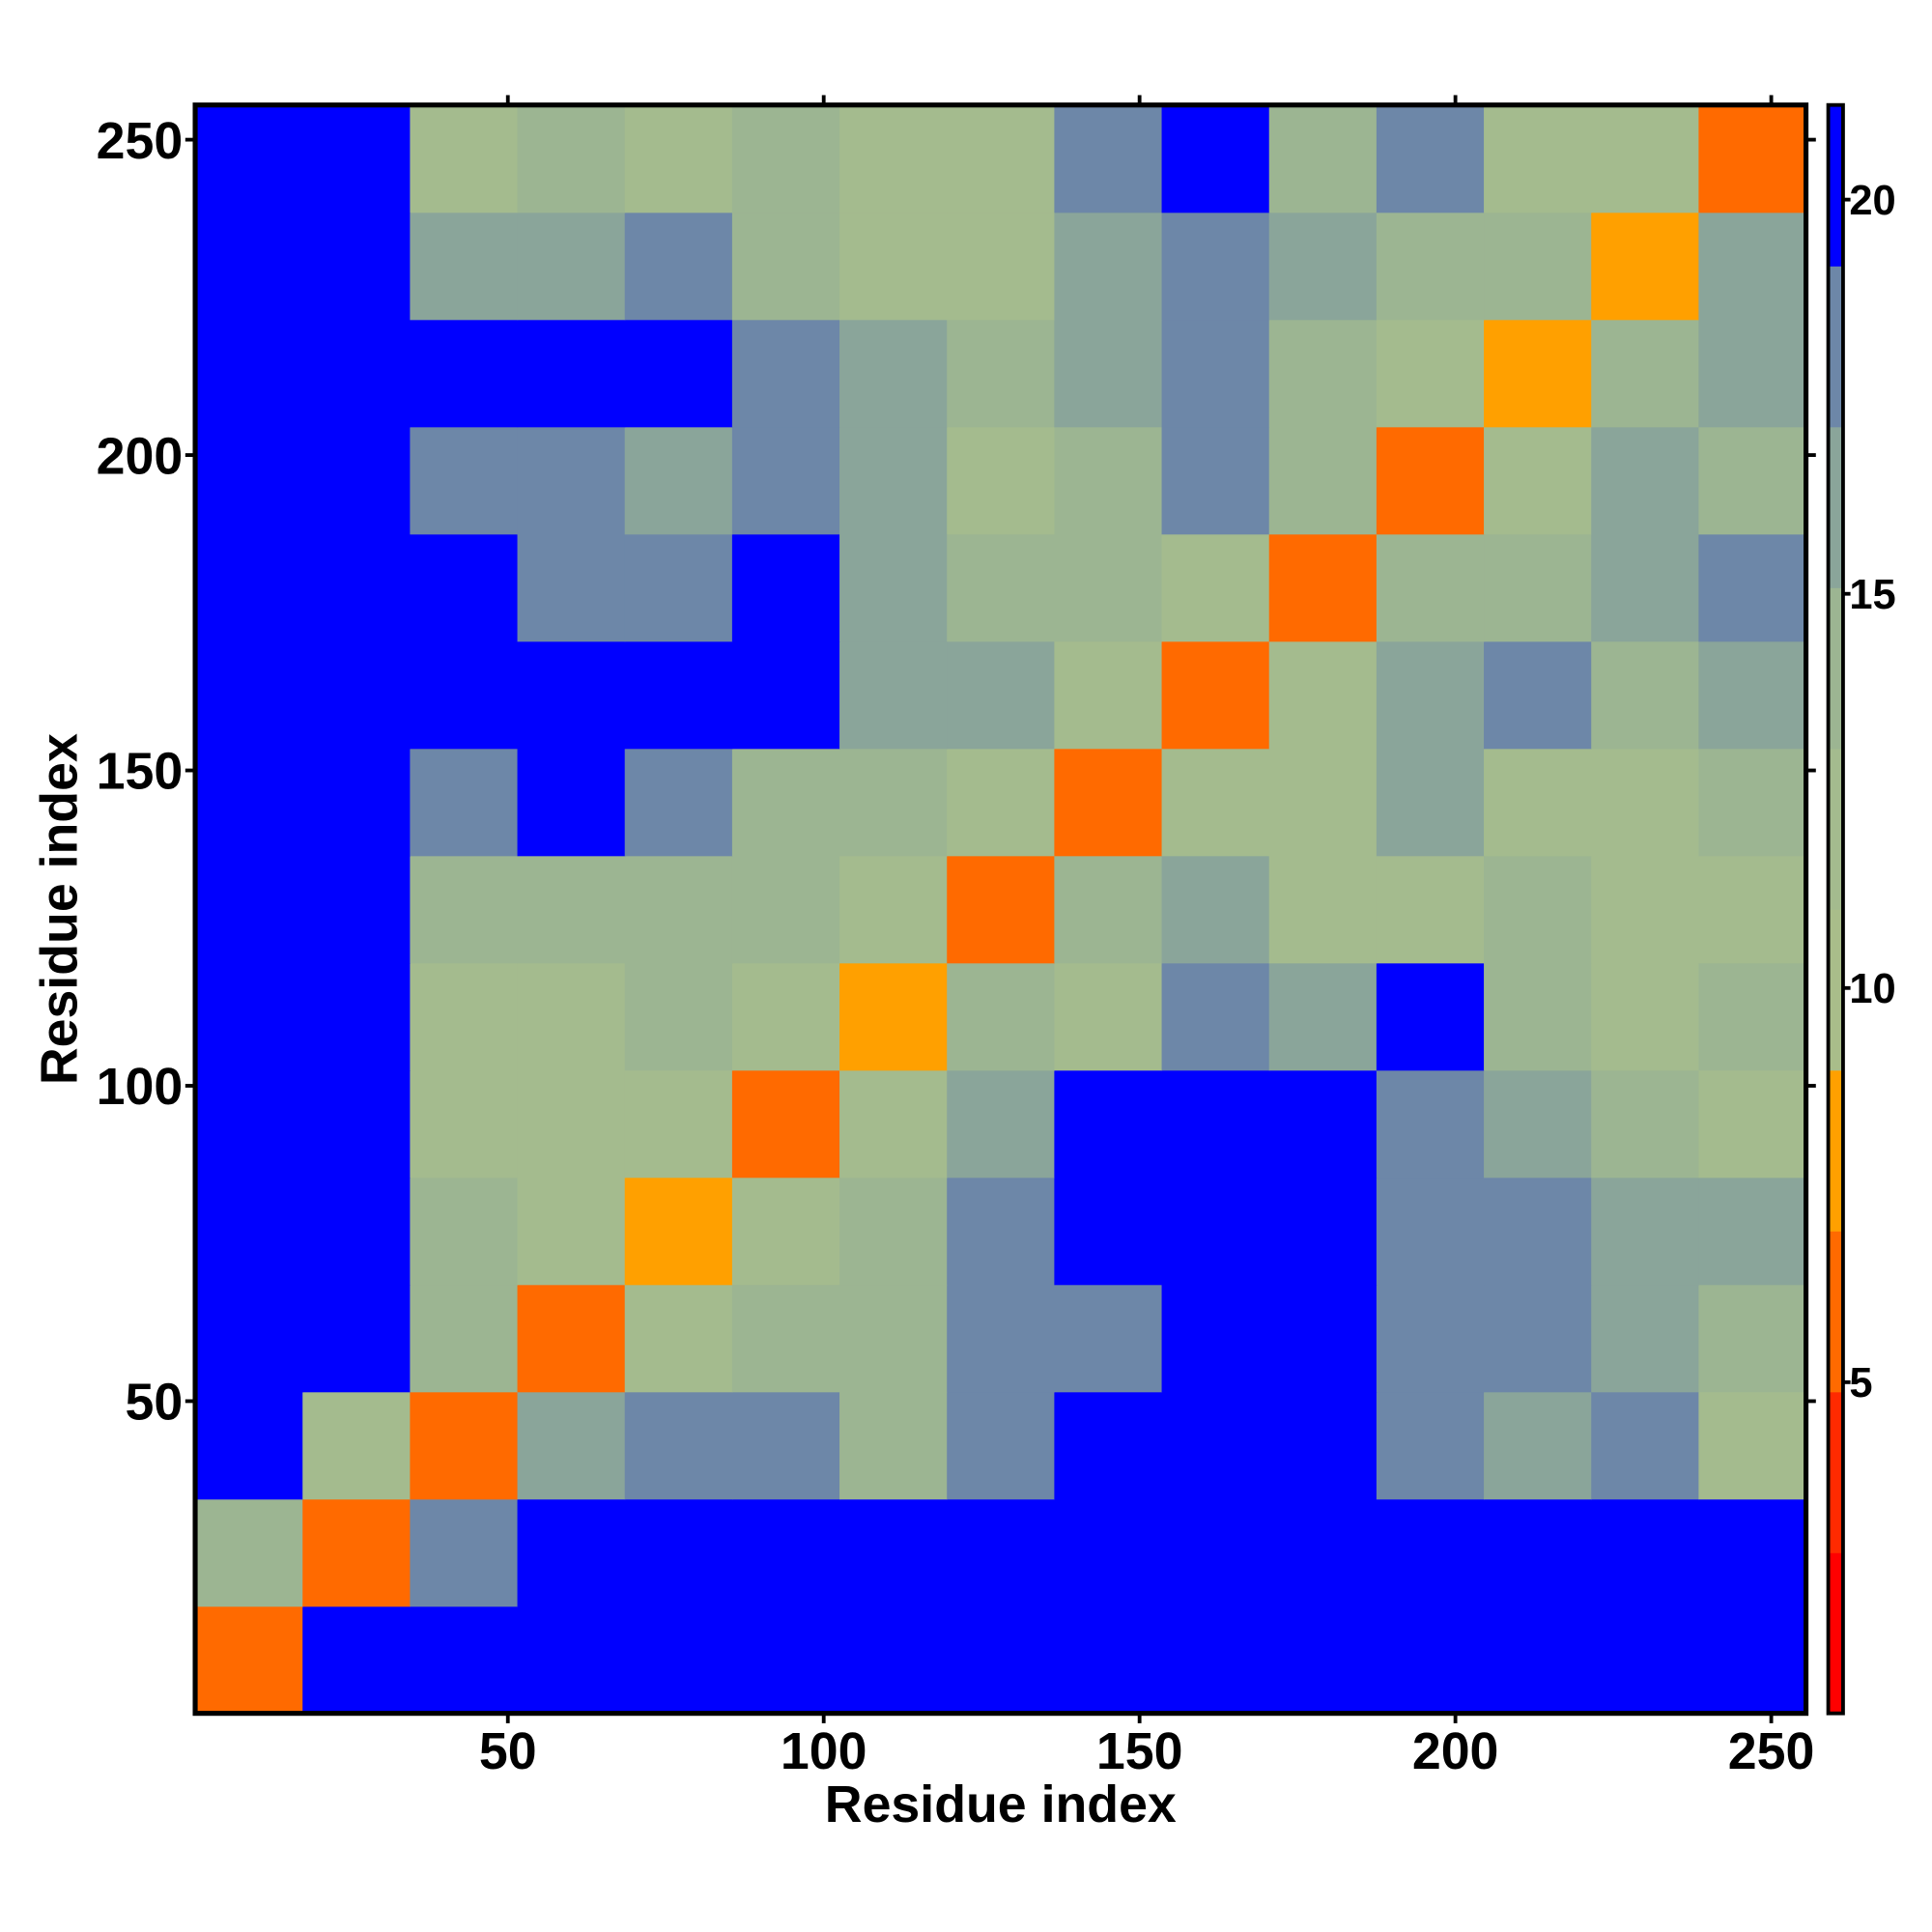 The height and width of the screenshot is (1932, 1932). I want to click on colorbar-tick-label: 15, so click(1872, 595).